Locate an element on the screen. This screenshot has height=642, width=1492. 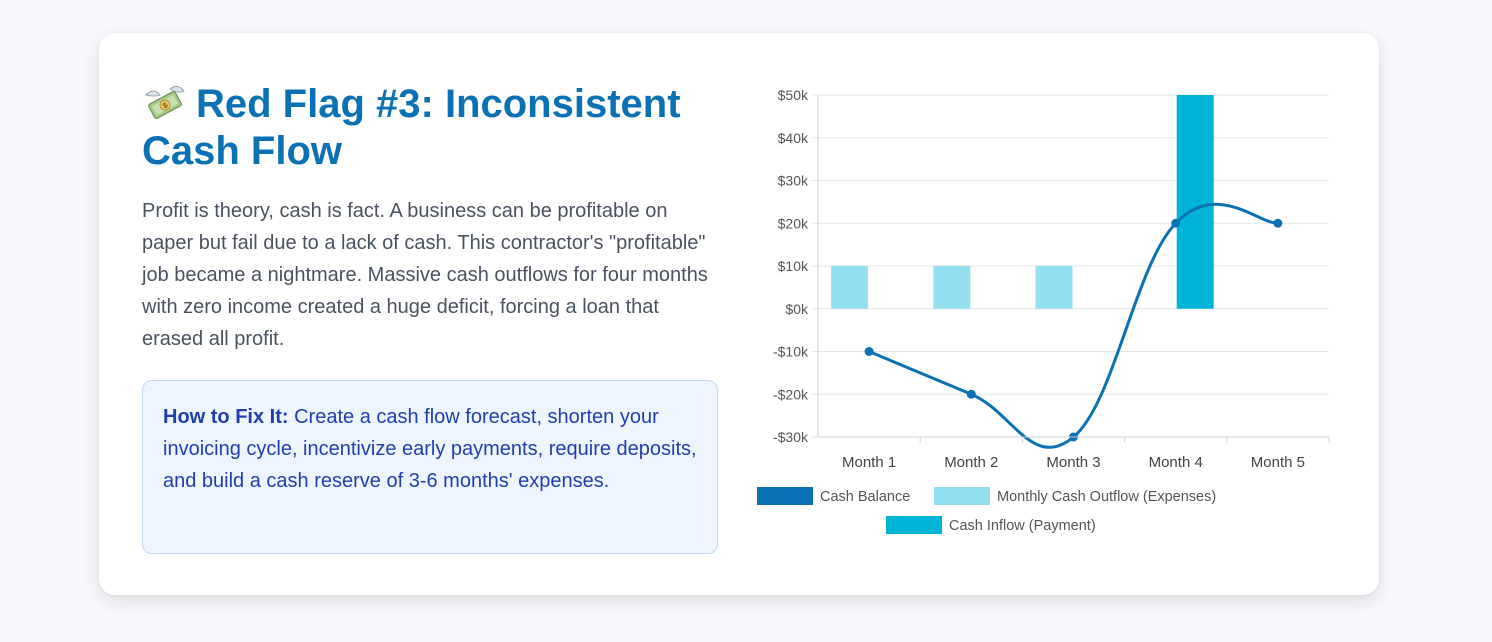
y-tick-label: -$20k is located at coordinates (791, 394).